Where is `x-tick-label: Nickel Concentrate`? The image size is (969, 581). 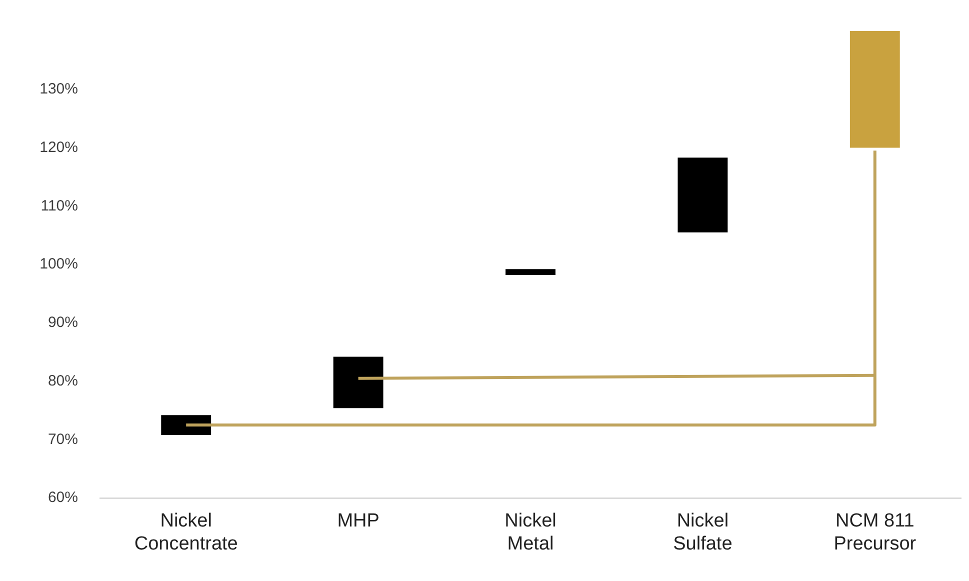 x-tick-label: Nickel Concentrate is located at coordinates (186, 532).